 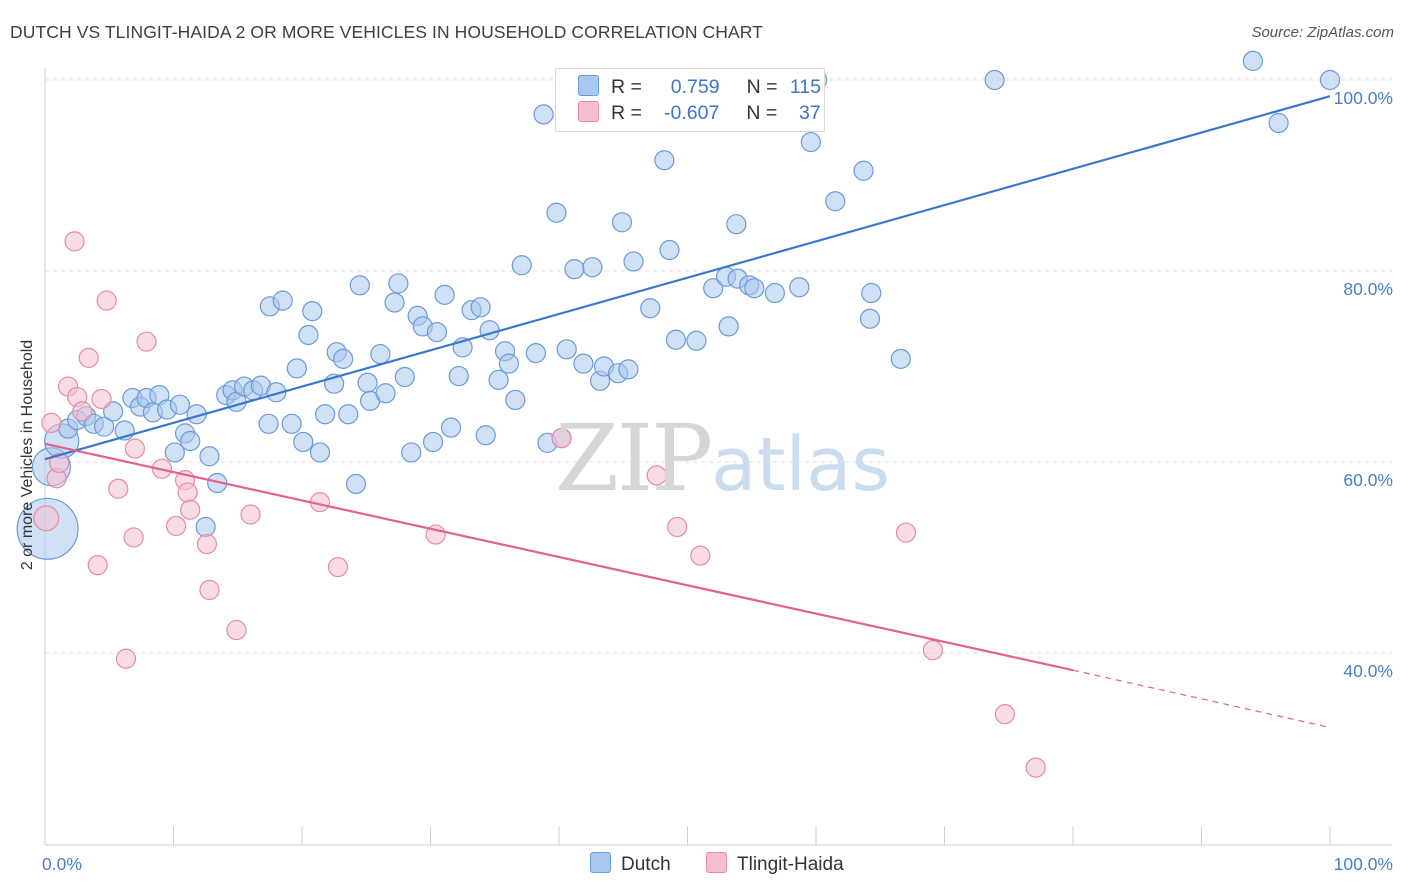 I want to click on watermark-atlas: atlas, so click(x=800, y=465).